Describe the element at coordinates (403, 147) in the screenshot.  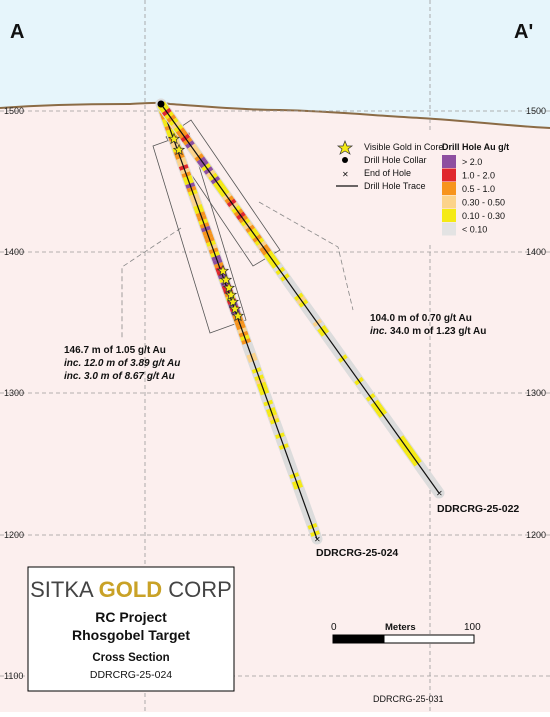
I see `legend-item-visible-gold: Visible Gold in Core` at that location.